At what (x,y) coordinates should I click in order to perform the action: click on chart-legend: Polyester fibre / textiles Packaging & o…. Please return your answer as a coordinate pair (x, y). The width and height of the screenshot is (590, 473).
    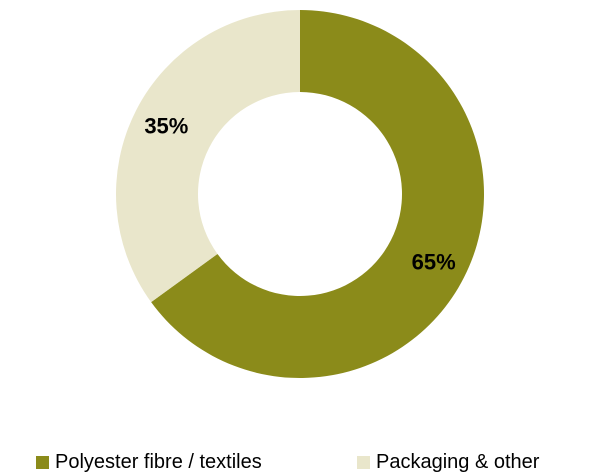
    Looking at the image, I should click on (295, 462).